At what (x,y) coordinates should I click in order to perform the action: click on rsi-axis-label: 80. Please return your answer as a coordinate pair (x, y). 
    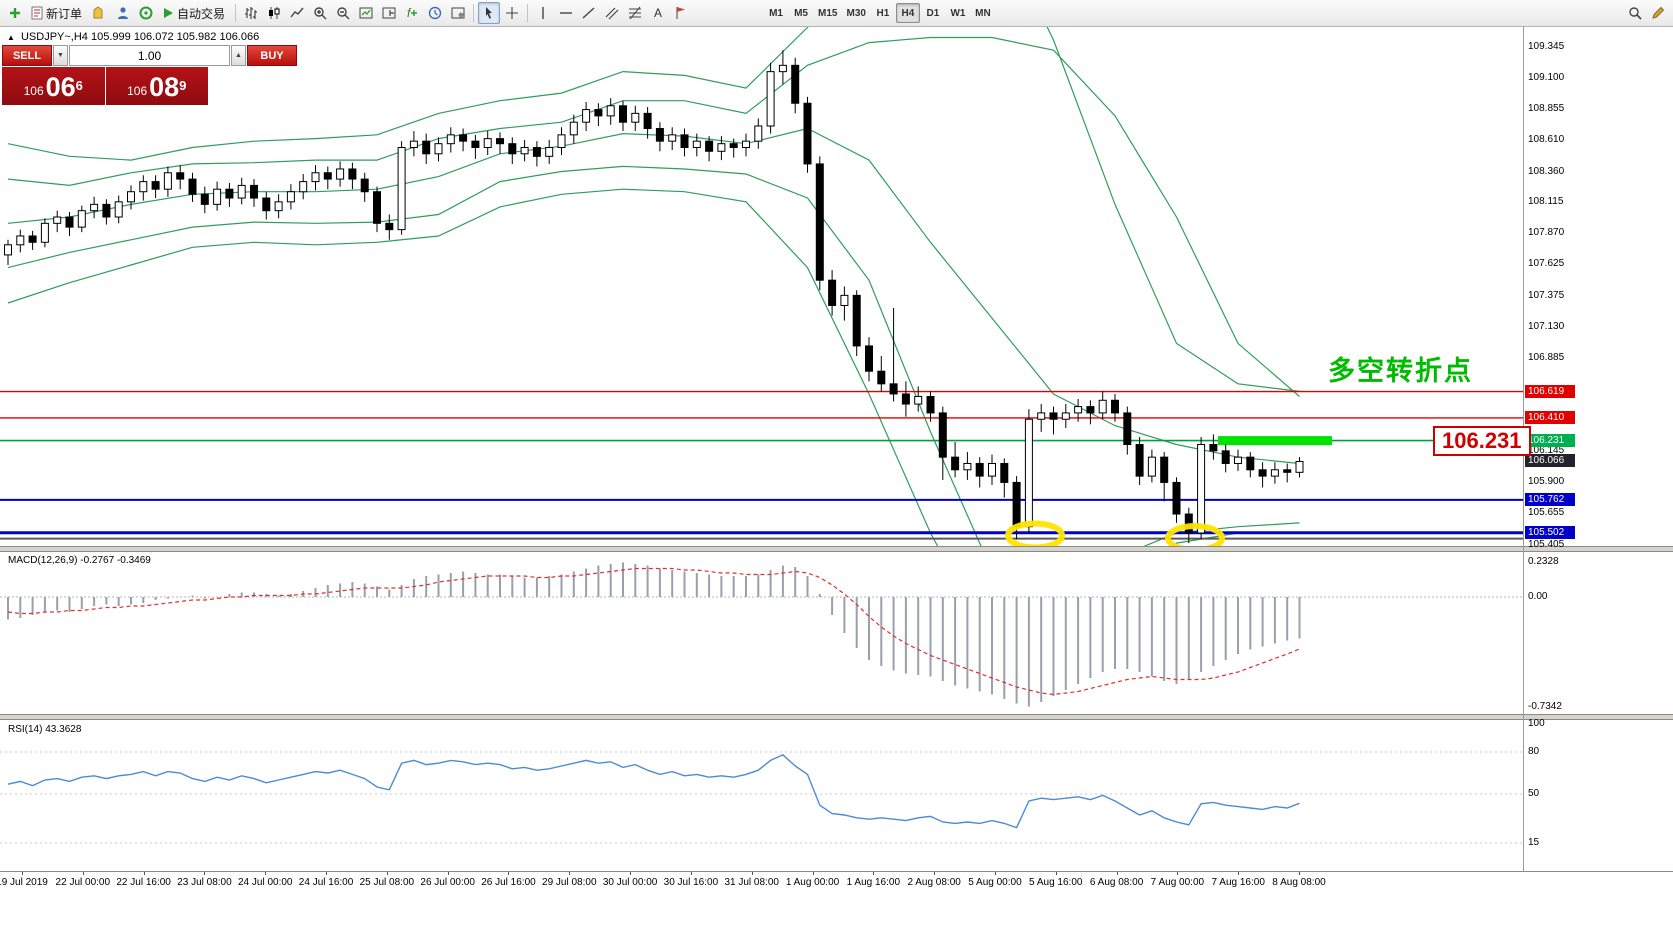
    Looking at the image, I should click on (1534, 751).